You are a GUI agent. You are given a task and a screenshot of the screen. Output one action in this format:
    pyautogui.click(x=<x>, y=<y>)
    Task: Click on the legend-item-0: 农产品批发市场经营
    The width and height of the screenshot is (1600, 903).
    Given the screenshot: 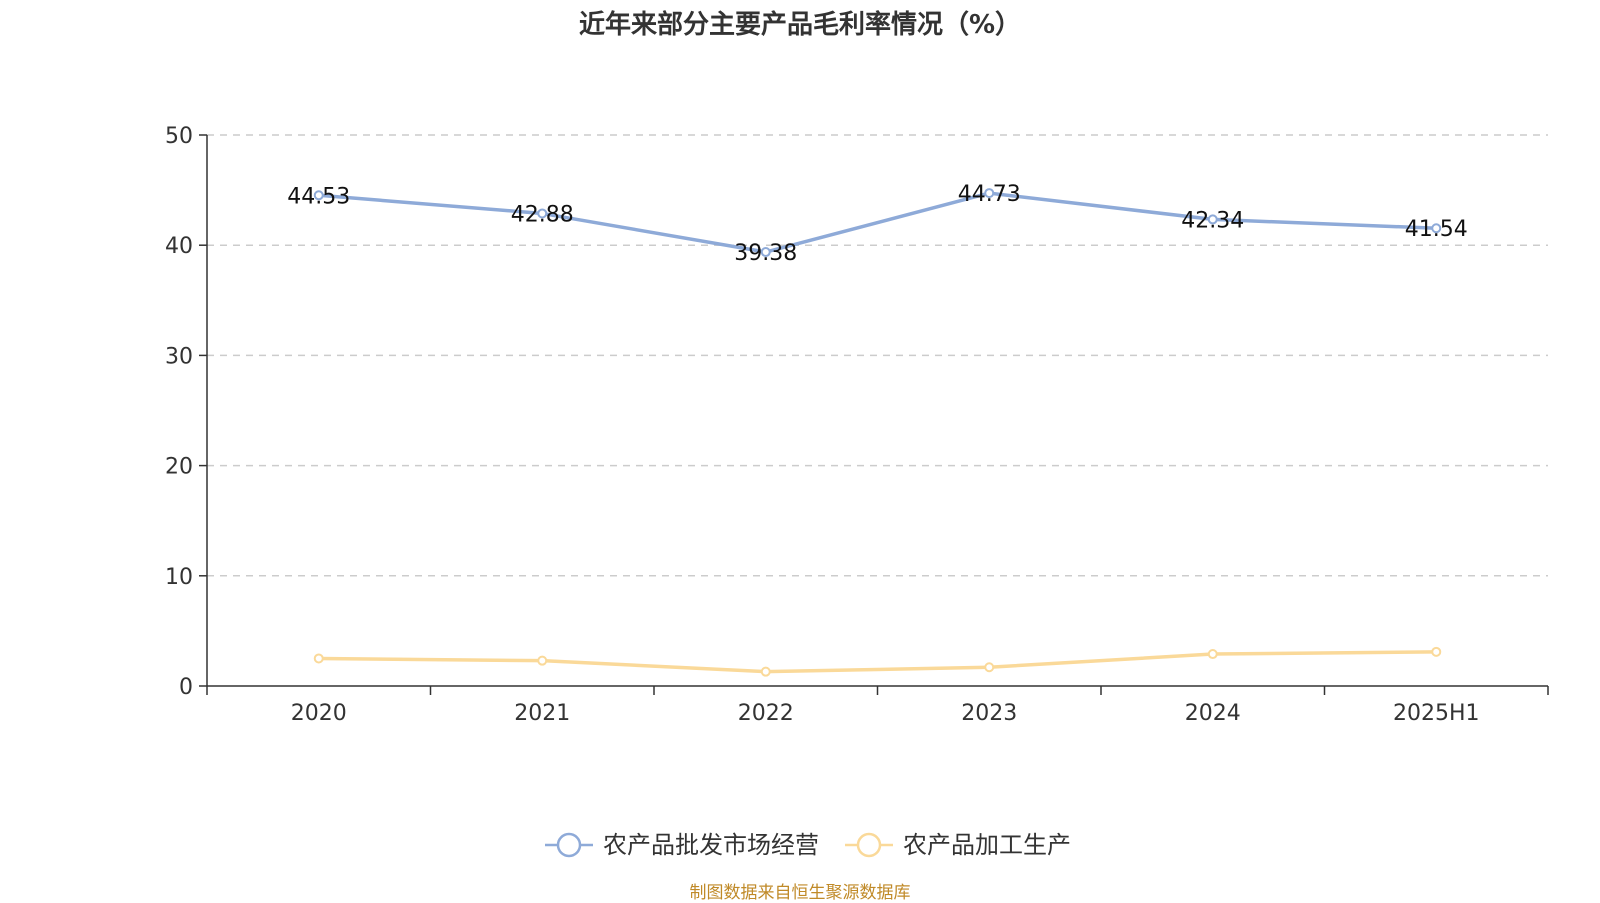 What is the action you would take?
    pyautogui.click(x=682, y=845)
    